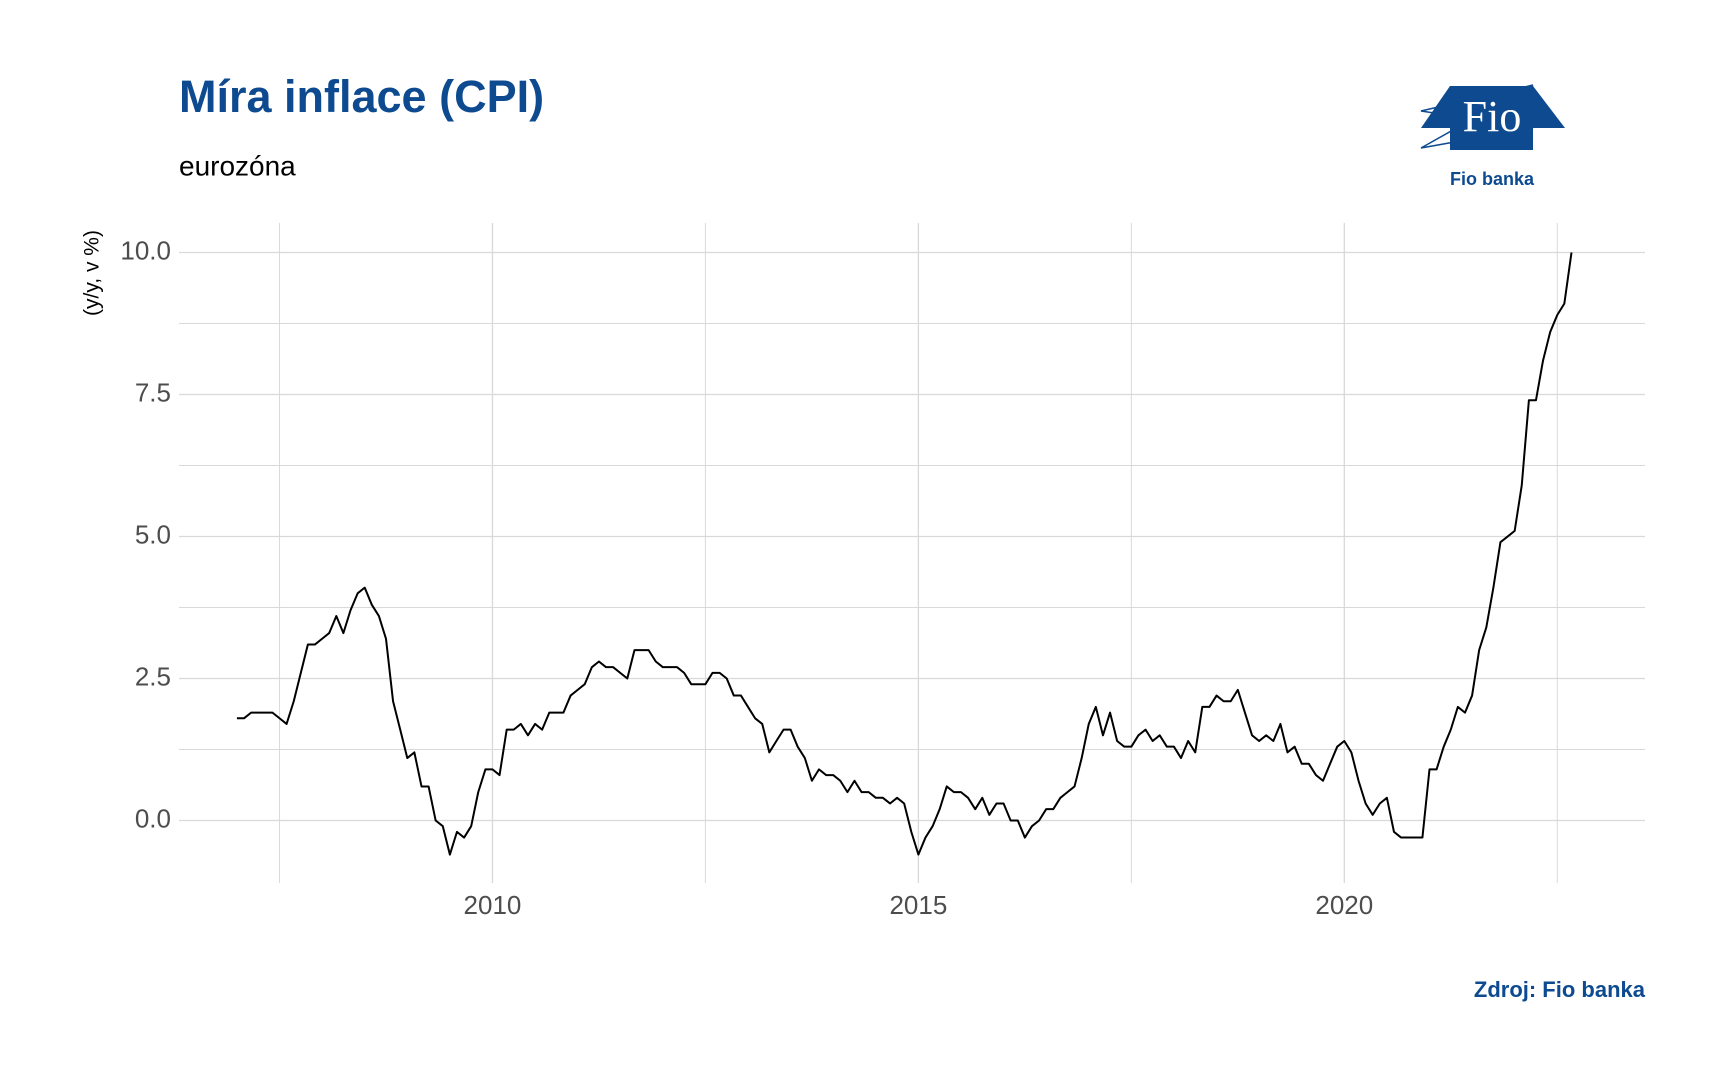 This screenshot has width=1718, height=1078. Describe the element at coordinates (153, 392) in the screenshot. I see `y-tick-label: 7.5` at that location.